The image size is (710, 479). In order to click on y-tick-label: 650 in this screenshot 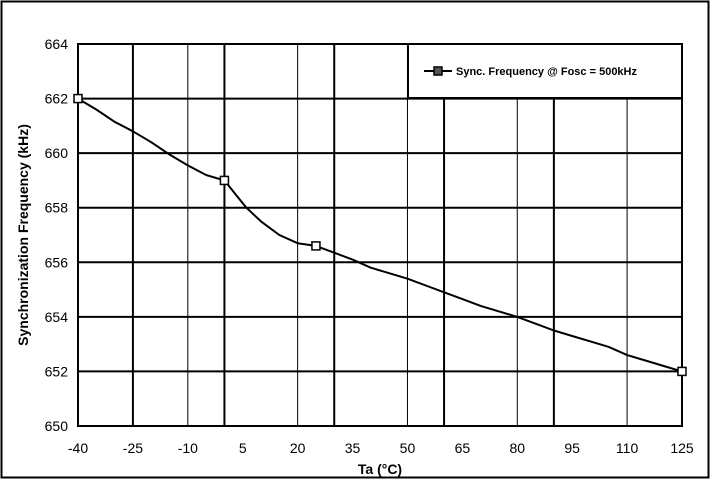, I will do `click(57, 426)`.